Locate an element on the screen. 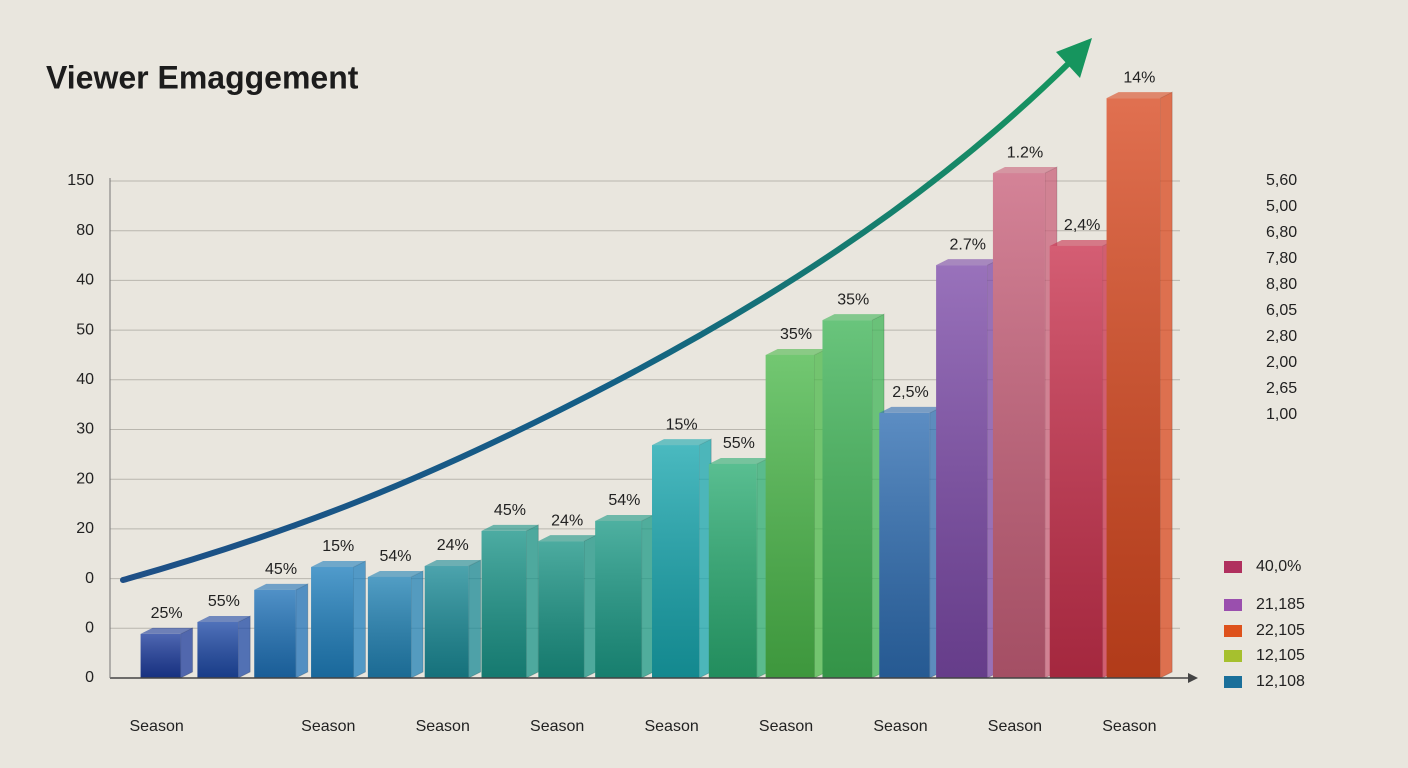 Image resolution: width=1408 pixels, height=768 pixels. legend-label: 40,0% is located at coordinates (1278, 566).